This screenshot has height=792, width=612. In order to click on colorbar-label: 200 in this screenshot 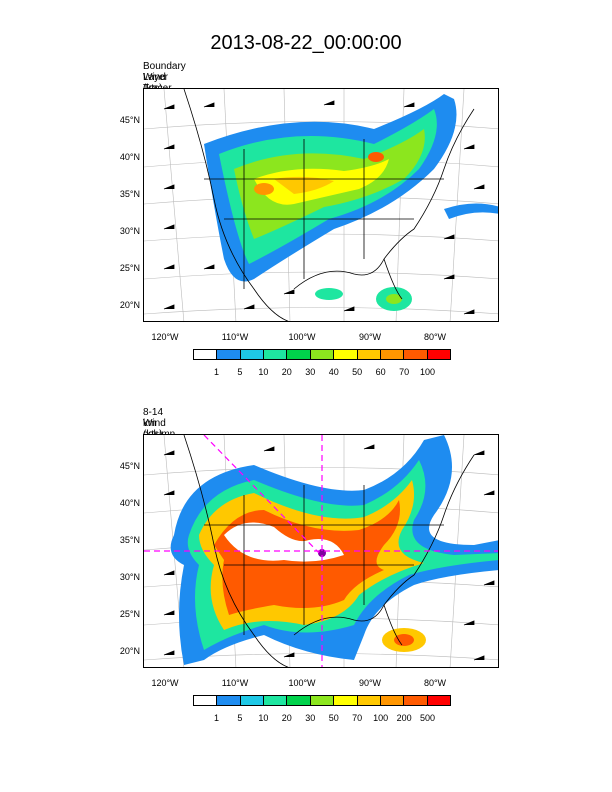, I will do `click(404, 718)`.